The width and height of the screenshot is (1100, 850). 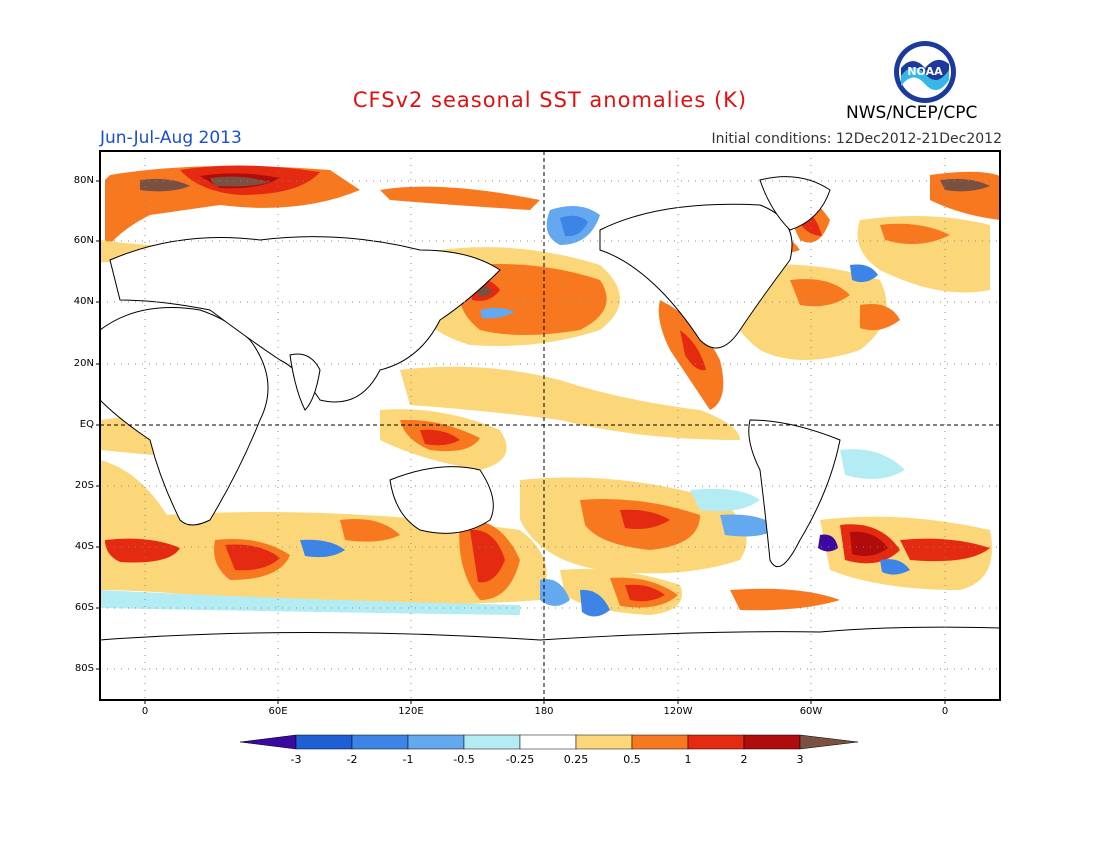 I want to click on lat-label: 60S, so click(x=84, y=607).